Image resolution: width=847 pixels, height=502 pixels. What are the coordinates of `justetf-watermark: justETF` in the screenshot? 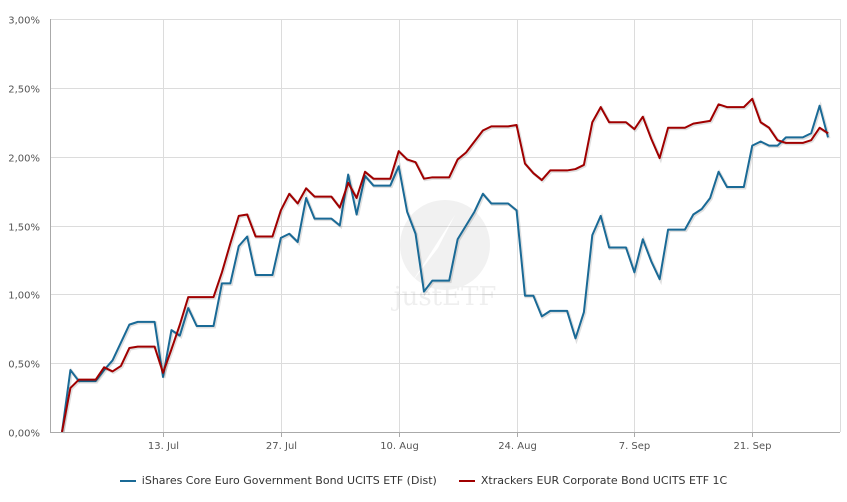 It's located at (444, 256).